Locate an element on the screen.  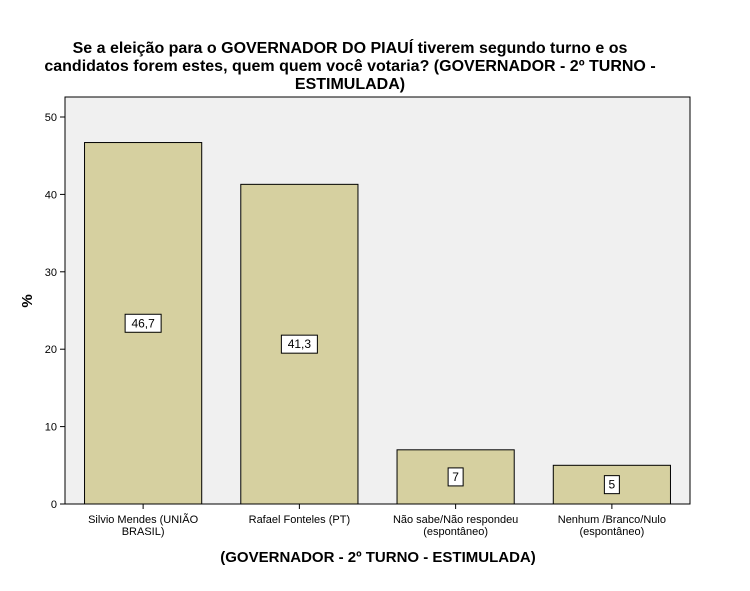
y-tick-label: 10 is located at coordinates (51, 428).